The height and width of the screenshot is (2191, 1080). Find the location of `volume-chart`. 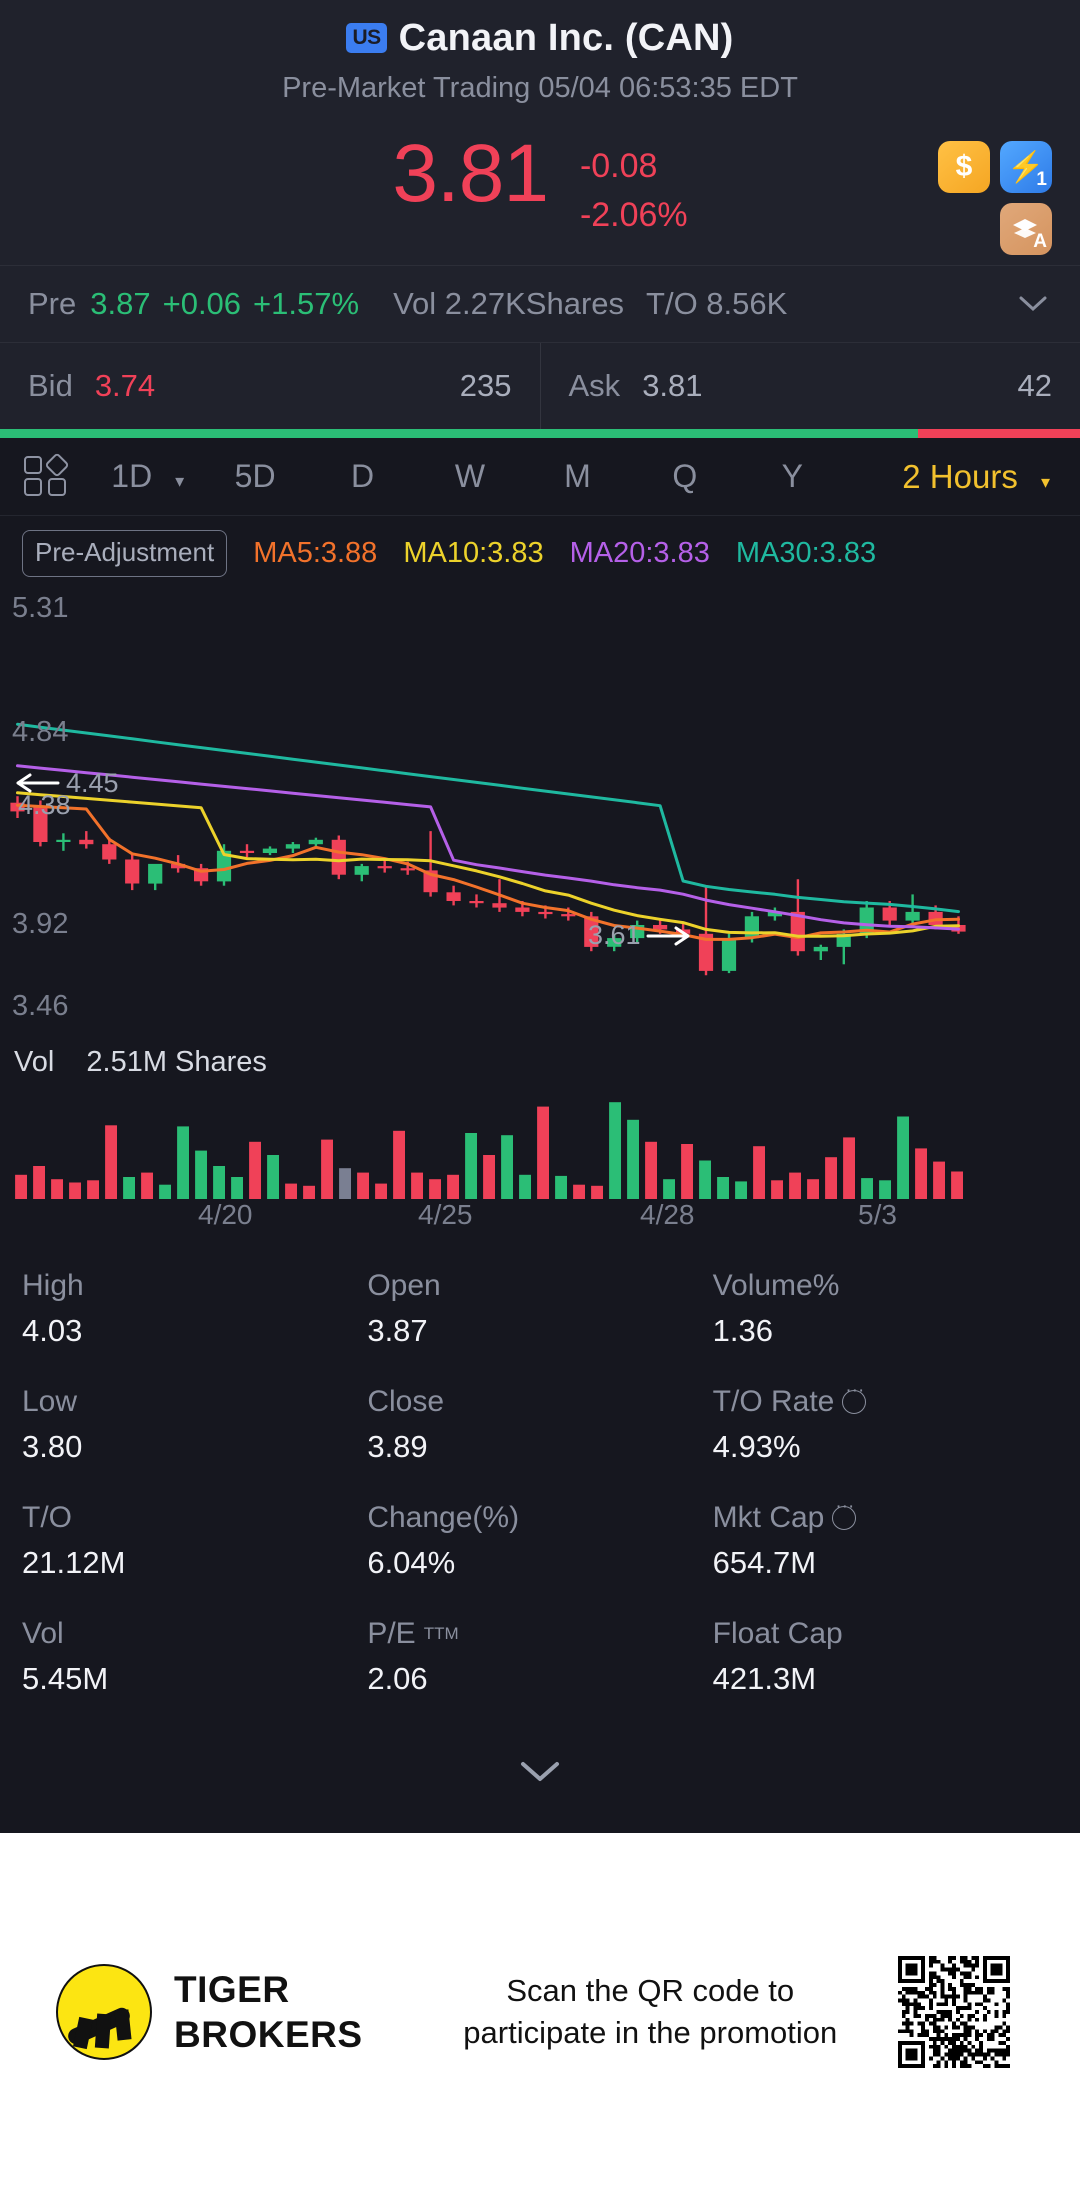

volume-chart is located at coordinates (540, 1139).